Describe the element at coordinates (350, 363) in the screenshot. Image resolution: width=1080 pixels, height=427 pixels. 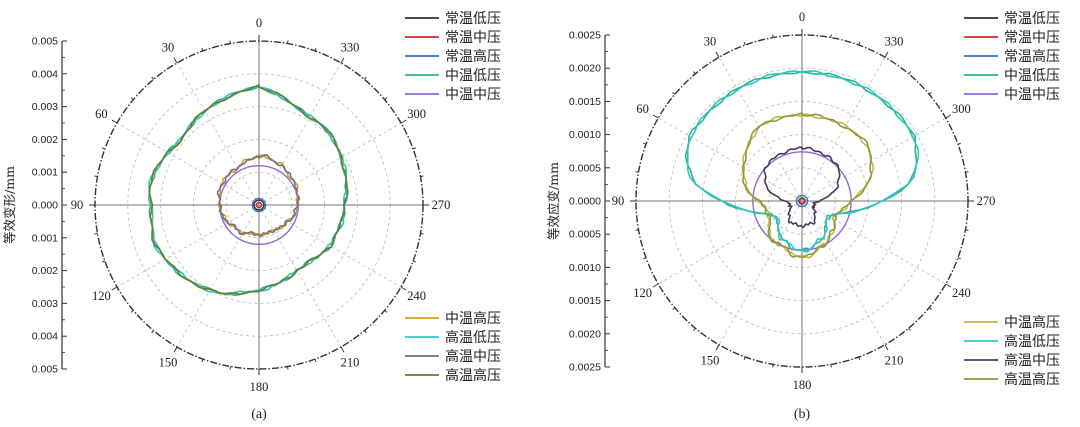
I see `angle-label-210: 210` at that location.